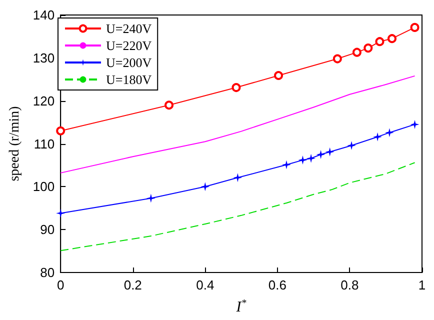 The width and height of the screenshot is (434, 320). Describe the element at coordinates (60, 285) in the screenshot. I see `x-tick-label: 0` at that location.